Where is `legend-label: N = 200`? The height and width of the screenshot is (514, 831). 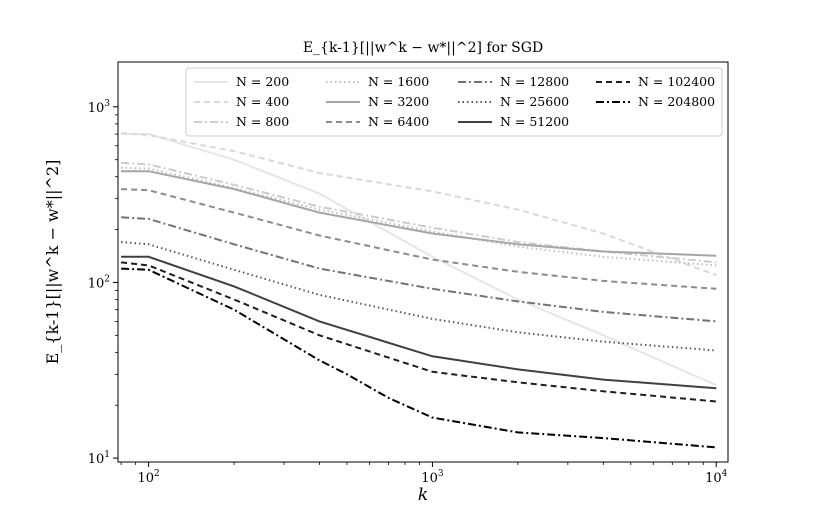 legend-label: N = 200 is located at coordinates (262, 81).